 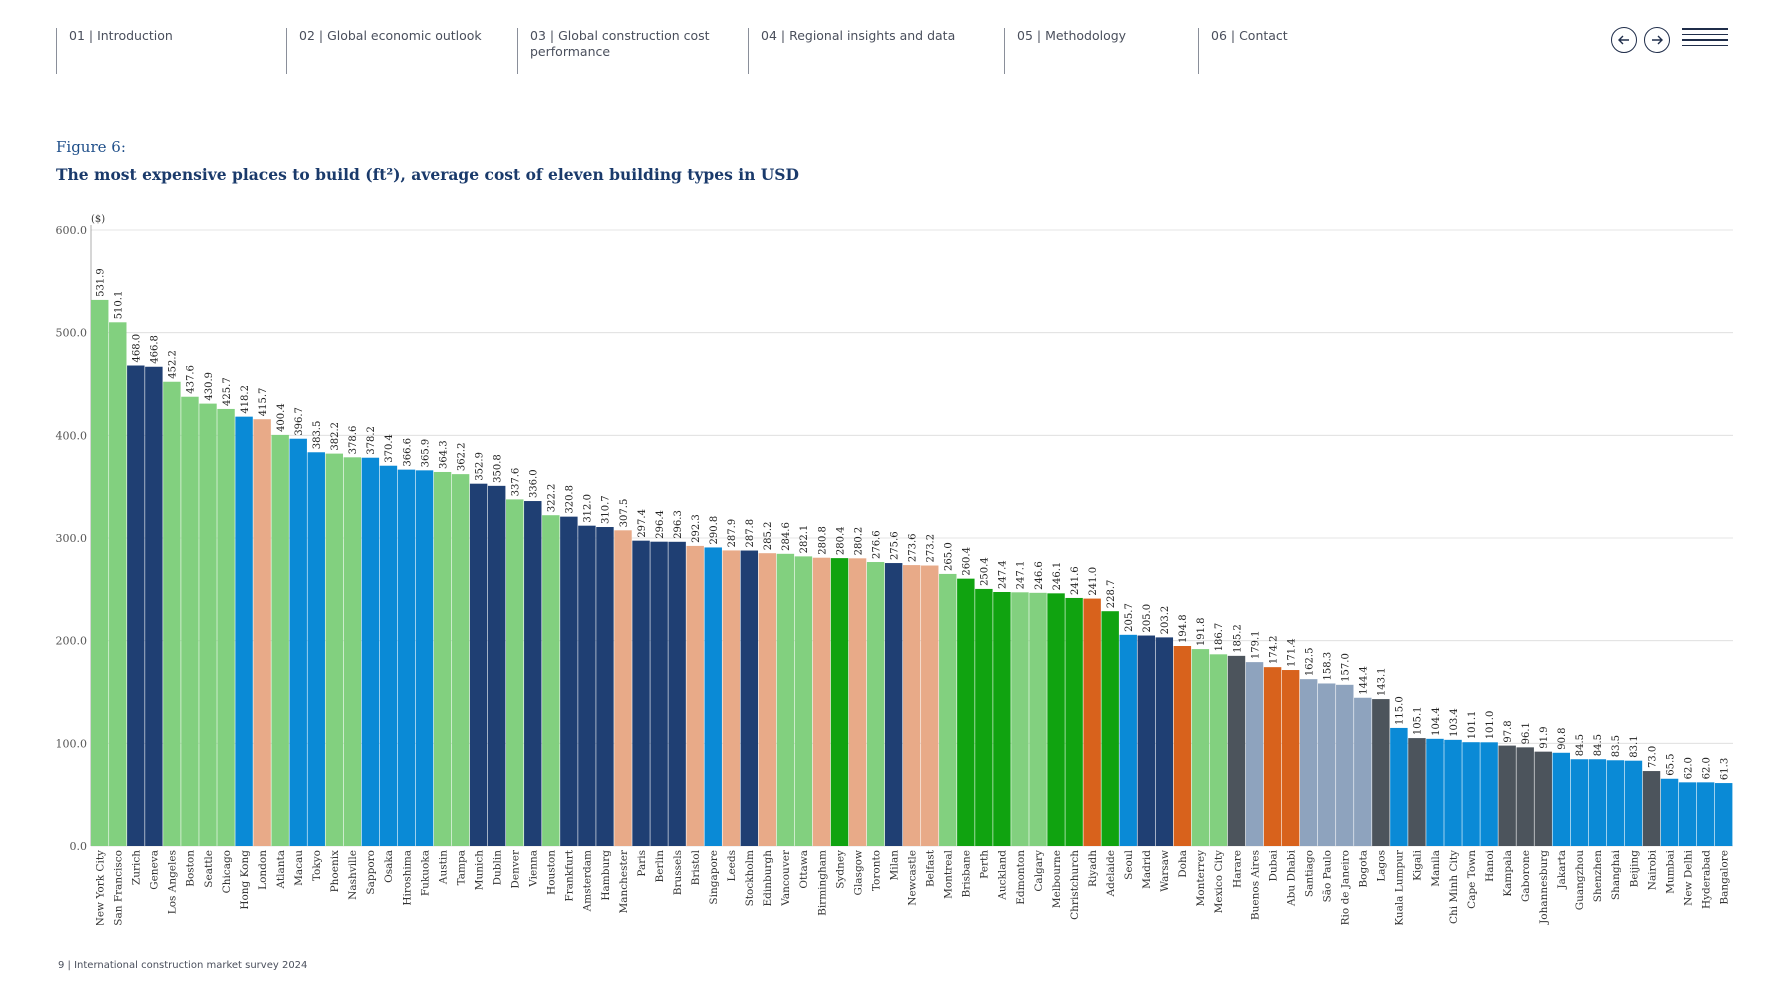 I want to click on bar-value-label: 194.8, so click(x=1183, y=628).